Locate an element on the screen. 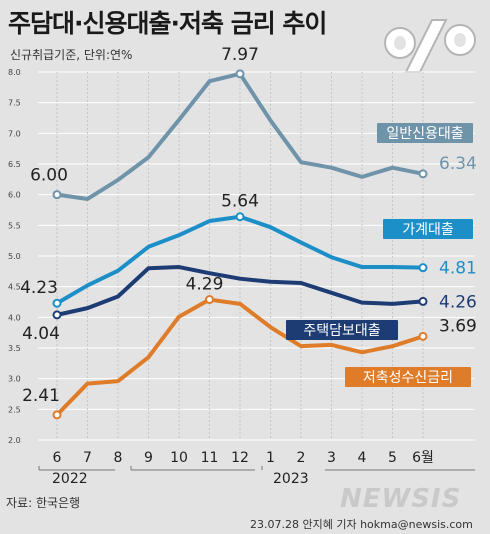 This screenshot has width=490, height=534. x-tick-label: 4 is located at coordinates (362, 458).